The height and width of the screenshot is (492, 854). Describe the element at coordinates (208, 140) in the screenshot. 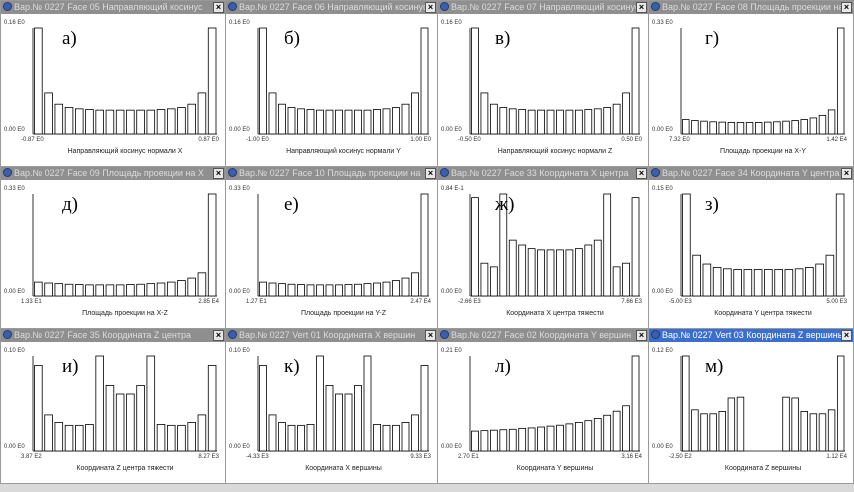

I see `x-axis-max-label: 0.87 E0` at that location.